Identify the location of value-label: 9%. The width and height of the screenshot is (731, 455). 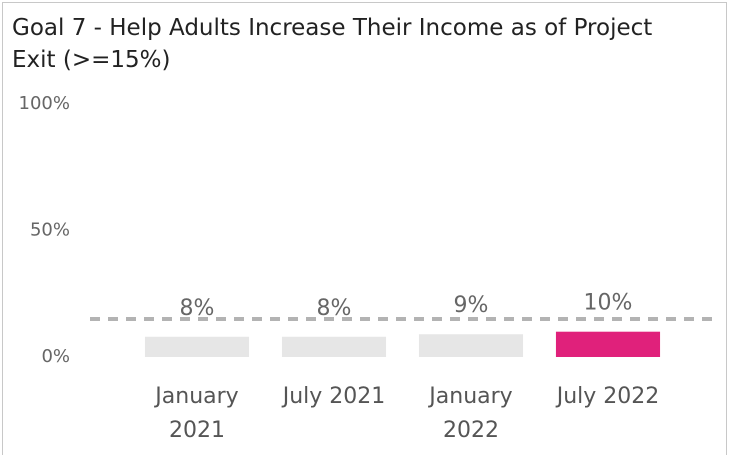
(471, 305).